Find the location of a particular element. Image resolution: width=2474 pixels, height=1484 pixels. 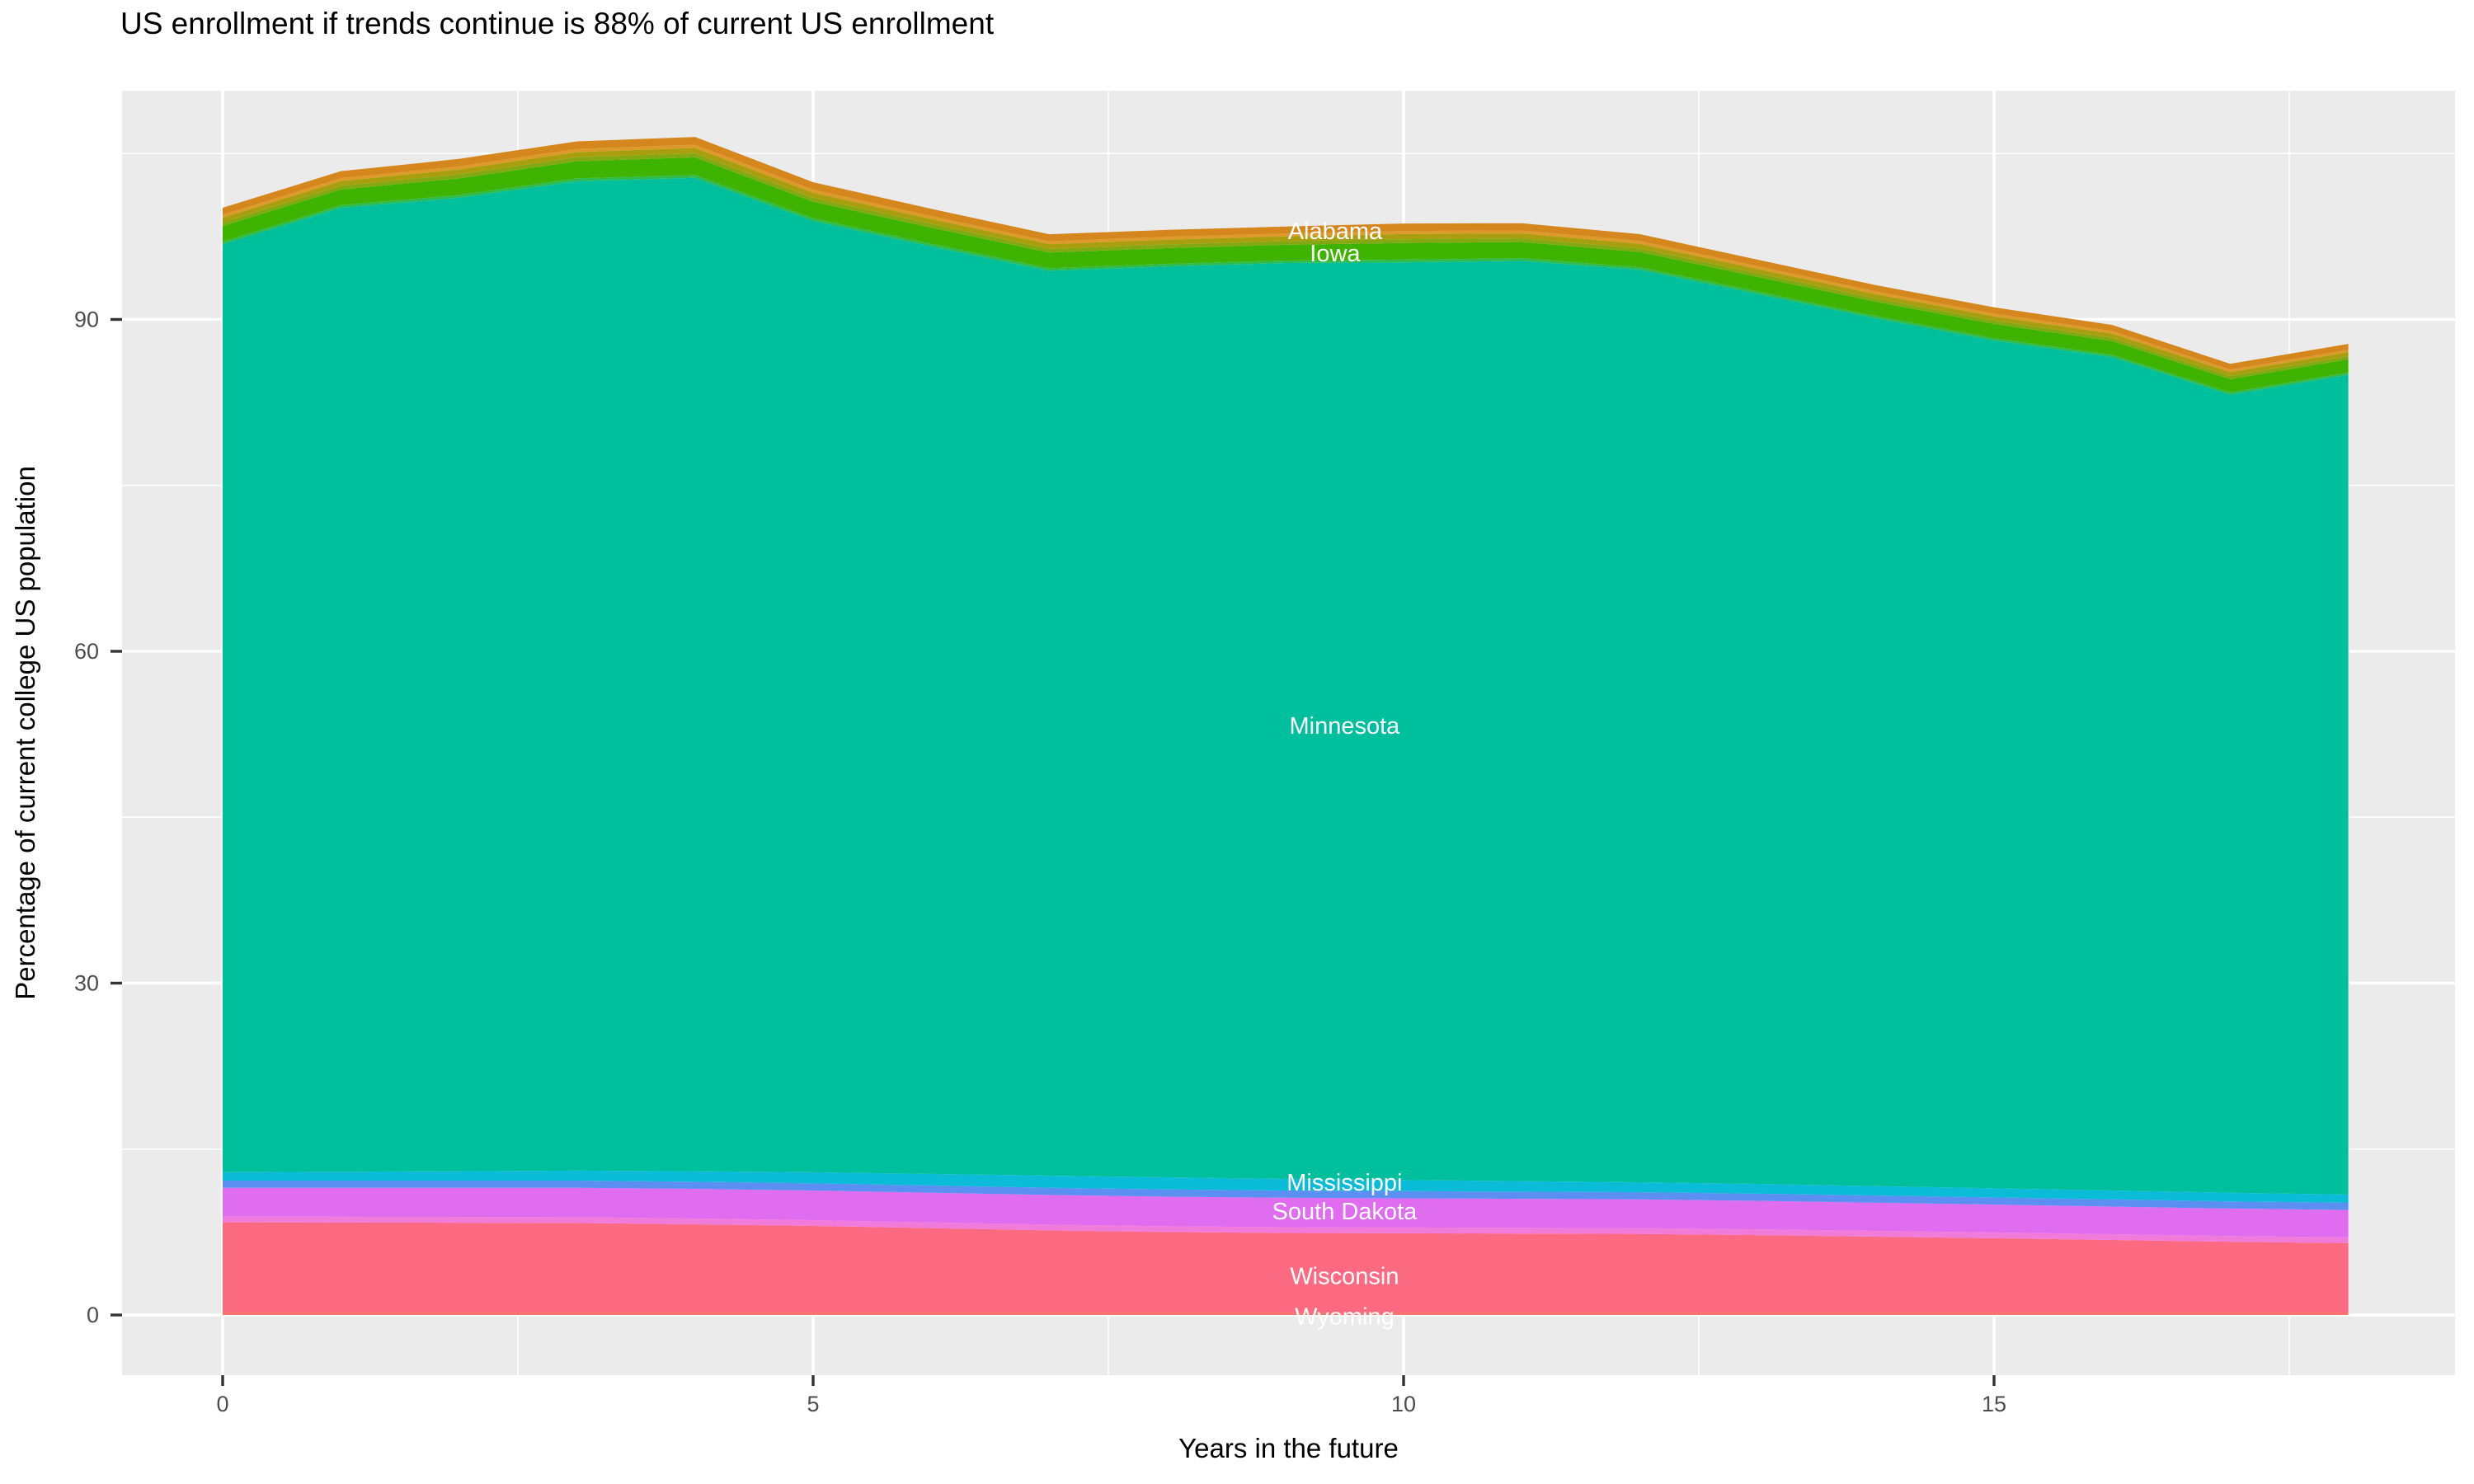

area-wyoming is located at coordinates (1286, 1314).